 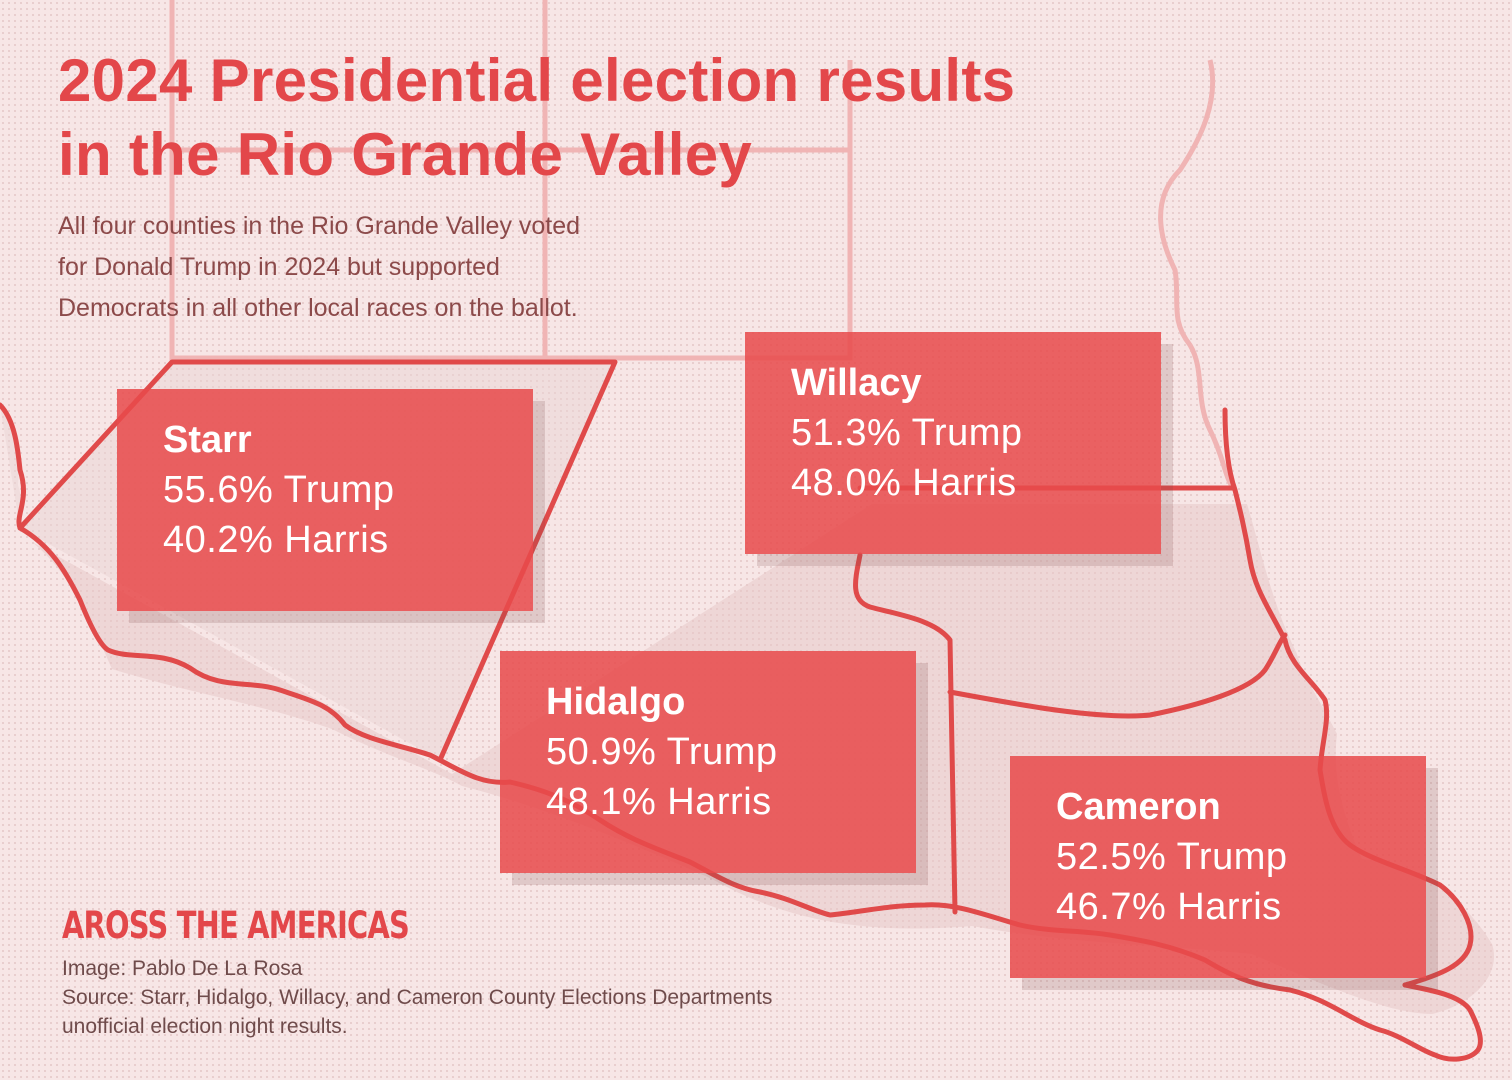 What do you see at coordinates (537, 80) in the screenshot?
I see `title-line-1: 2024 Presidential election results` at bounding box center [537, 80].